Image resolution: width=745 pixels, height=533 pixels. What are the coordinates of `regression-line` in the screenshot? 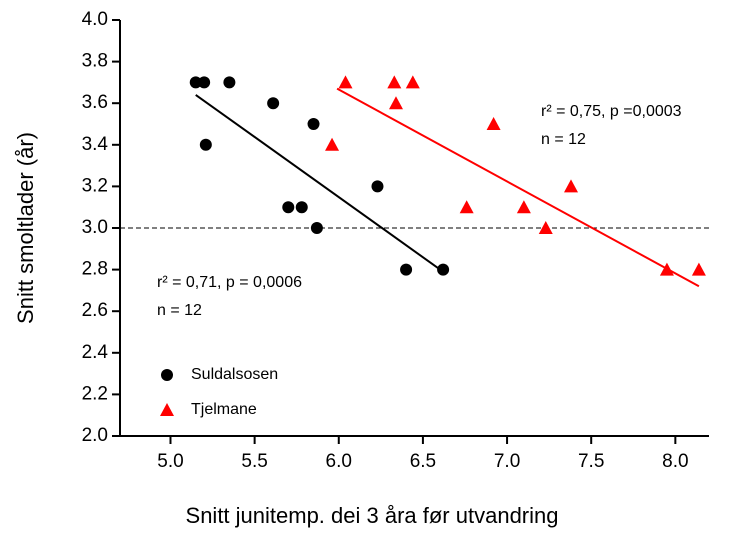 It's located at (319, 183).